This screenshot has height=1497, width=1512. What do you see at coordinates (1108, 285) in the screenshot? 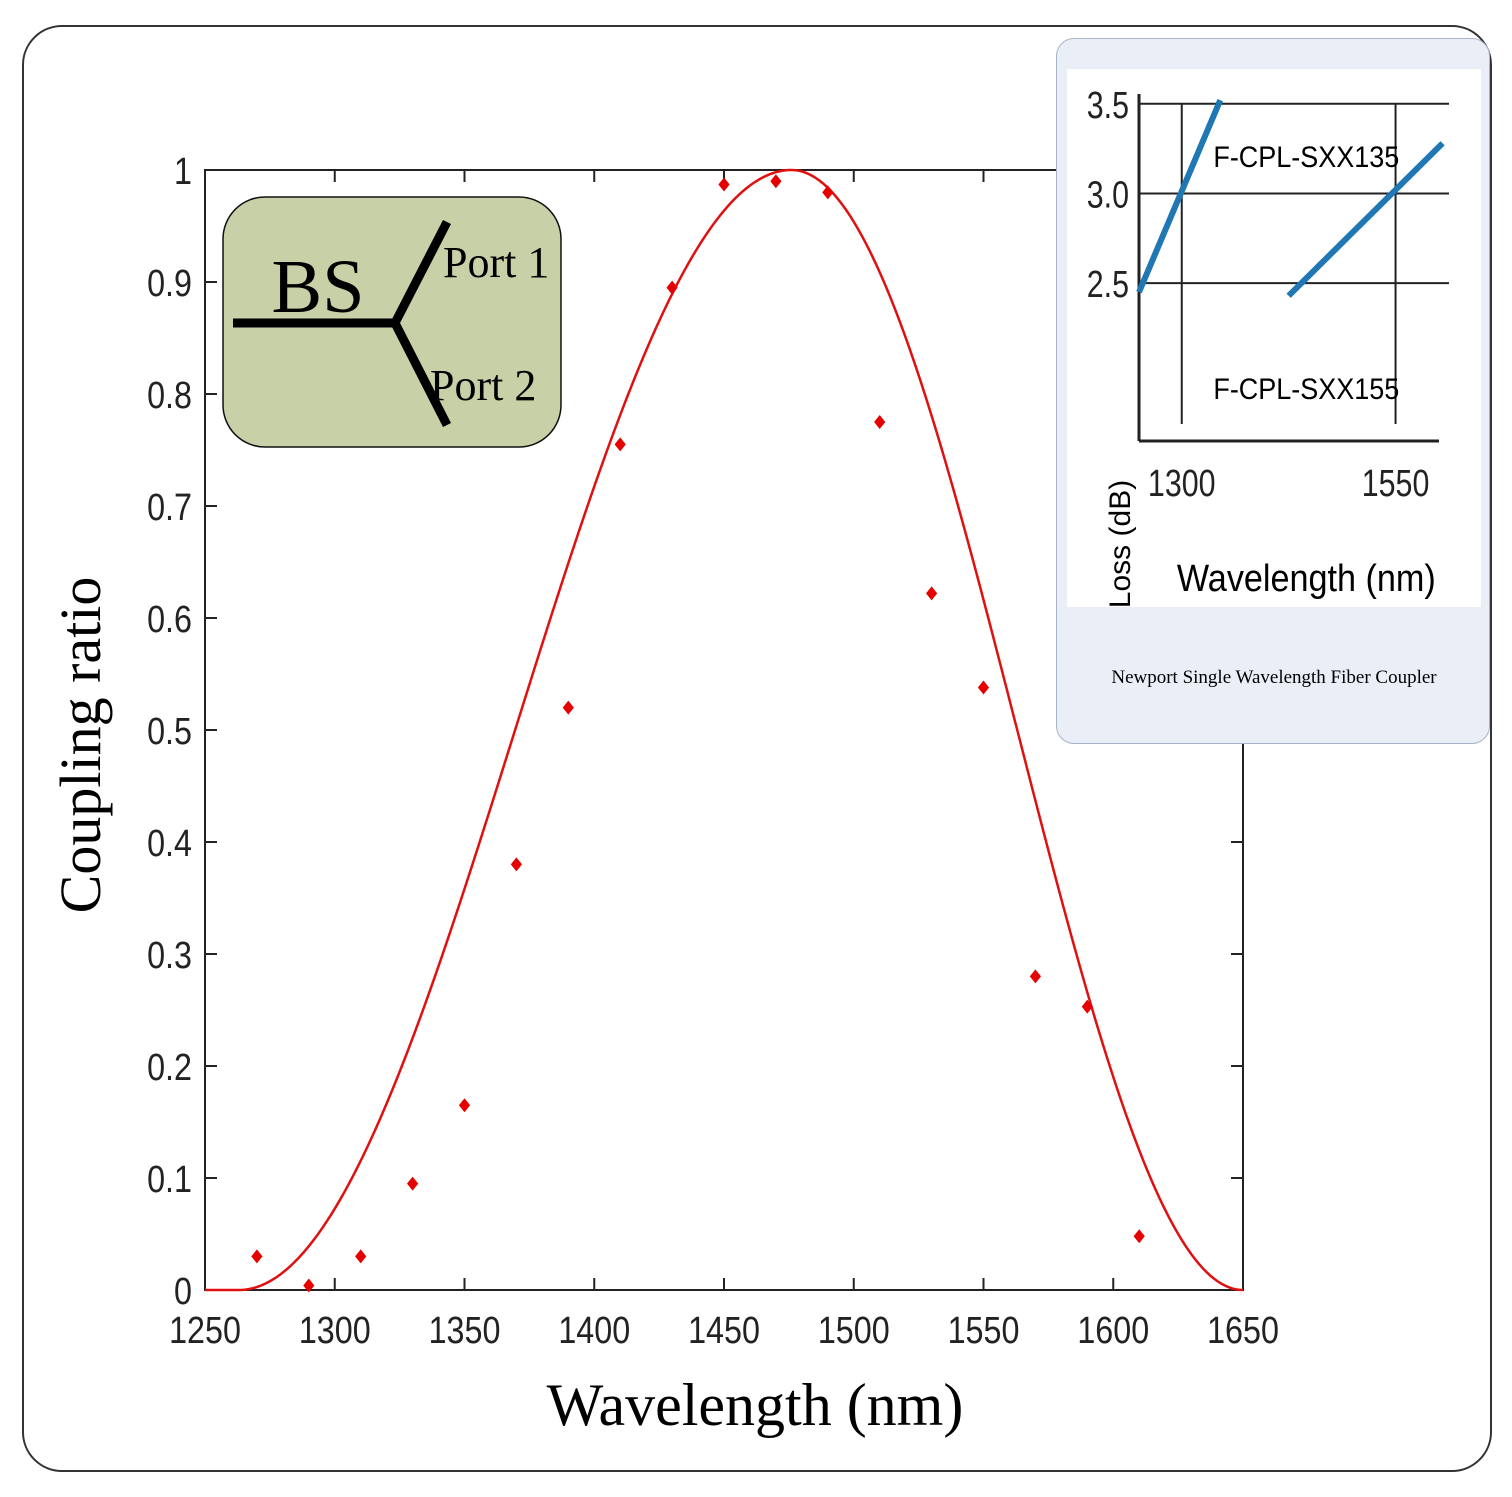
I see `inset-y-tick-label: 2.5` at bounding box center [1108, 285].